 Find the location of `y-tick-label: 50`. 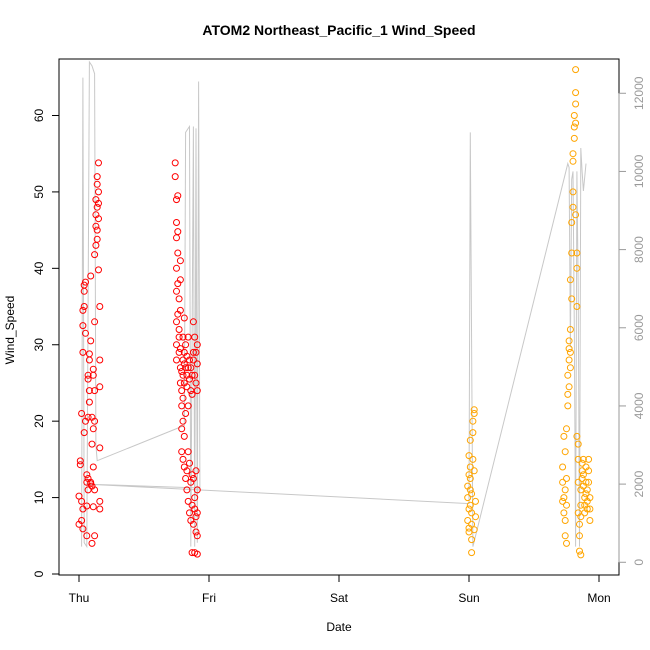

y-tick-label: 50 is located at coordinates (39, 192).